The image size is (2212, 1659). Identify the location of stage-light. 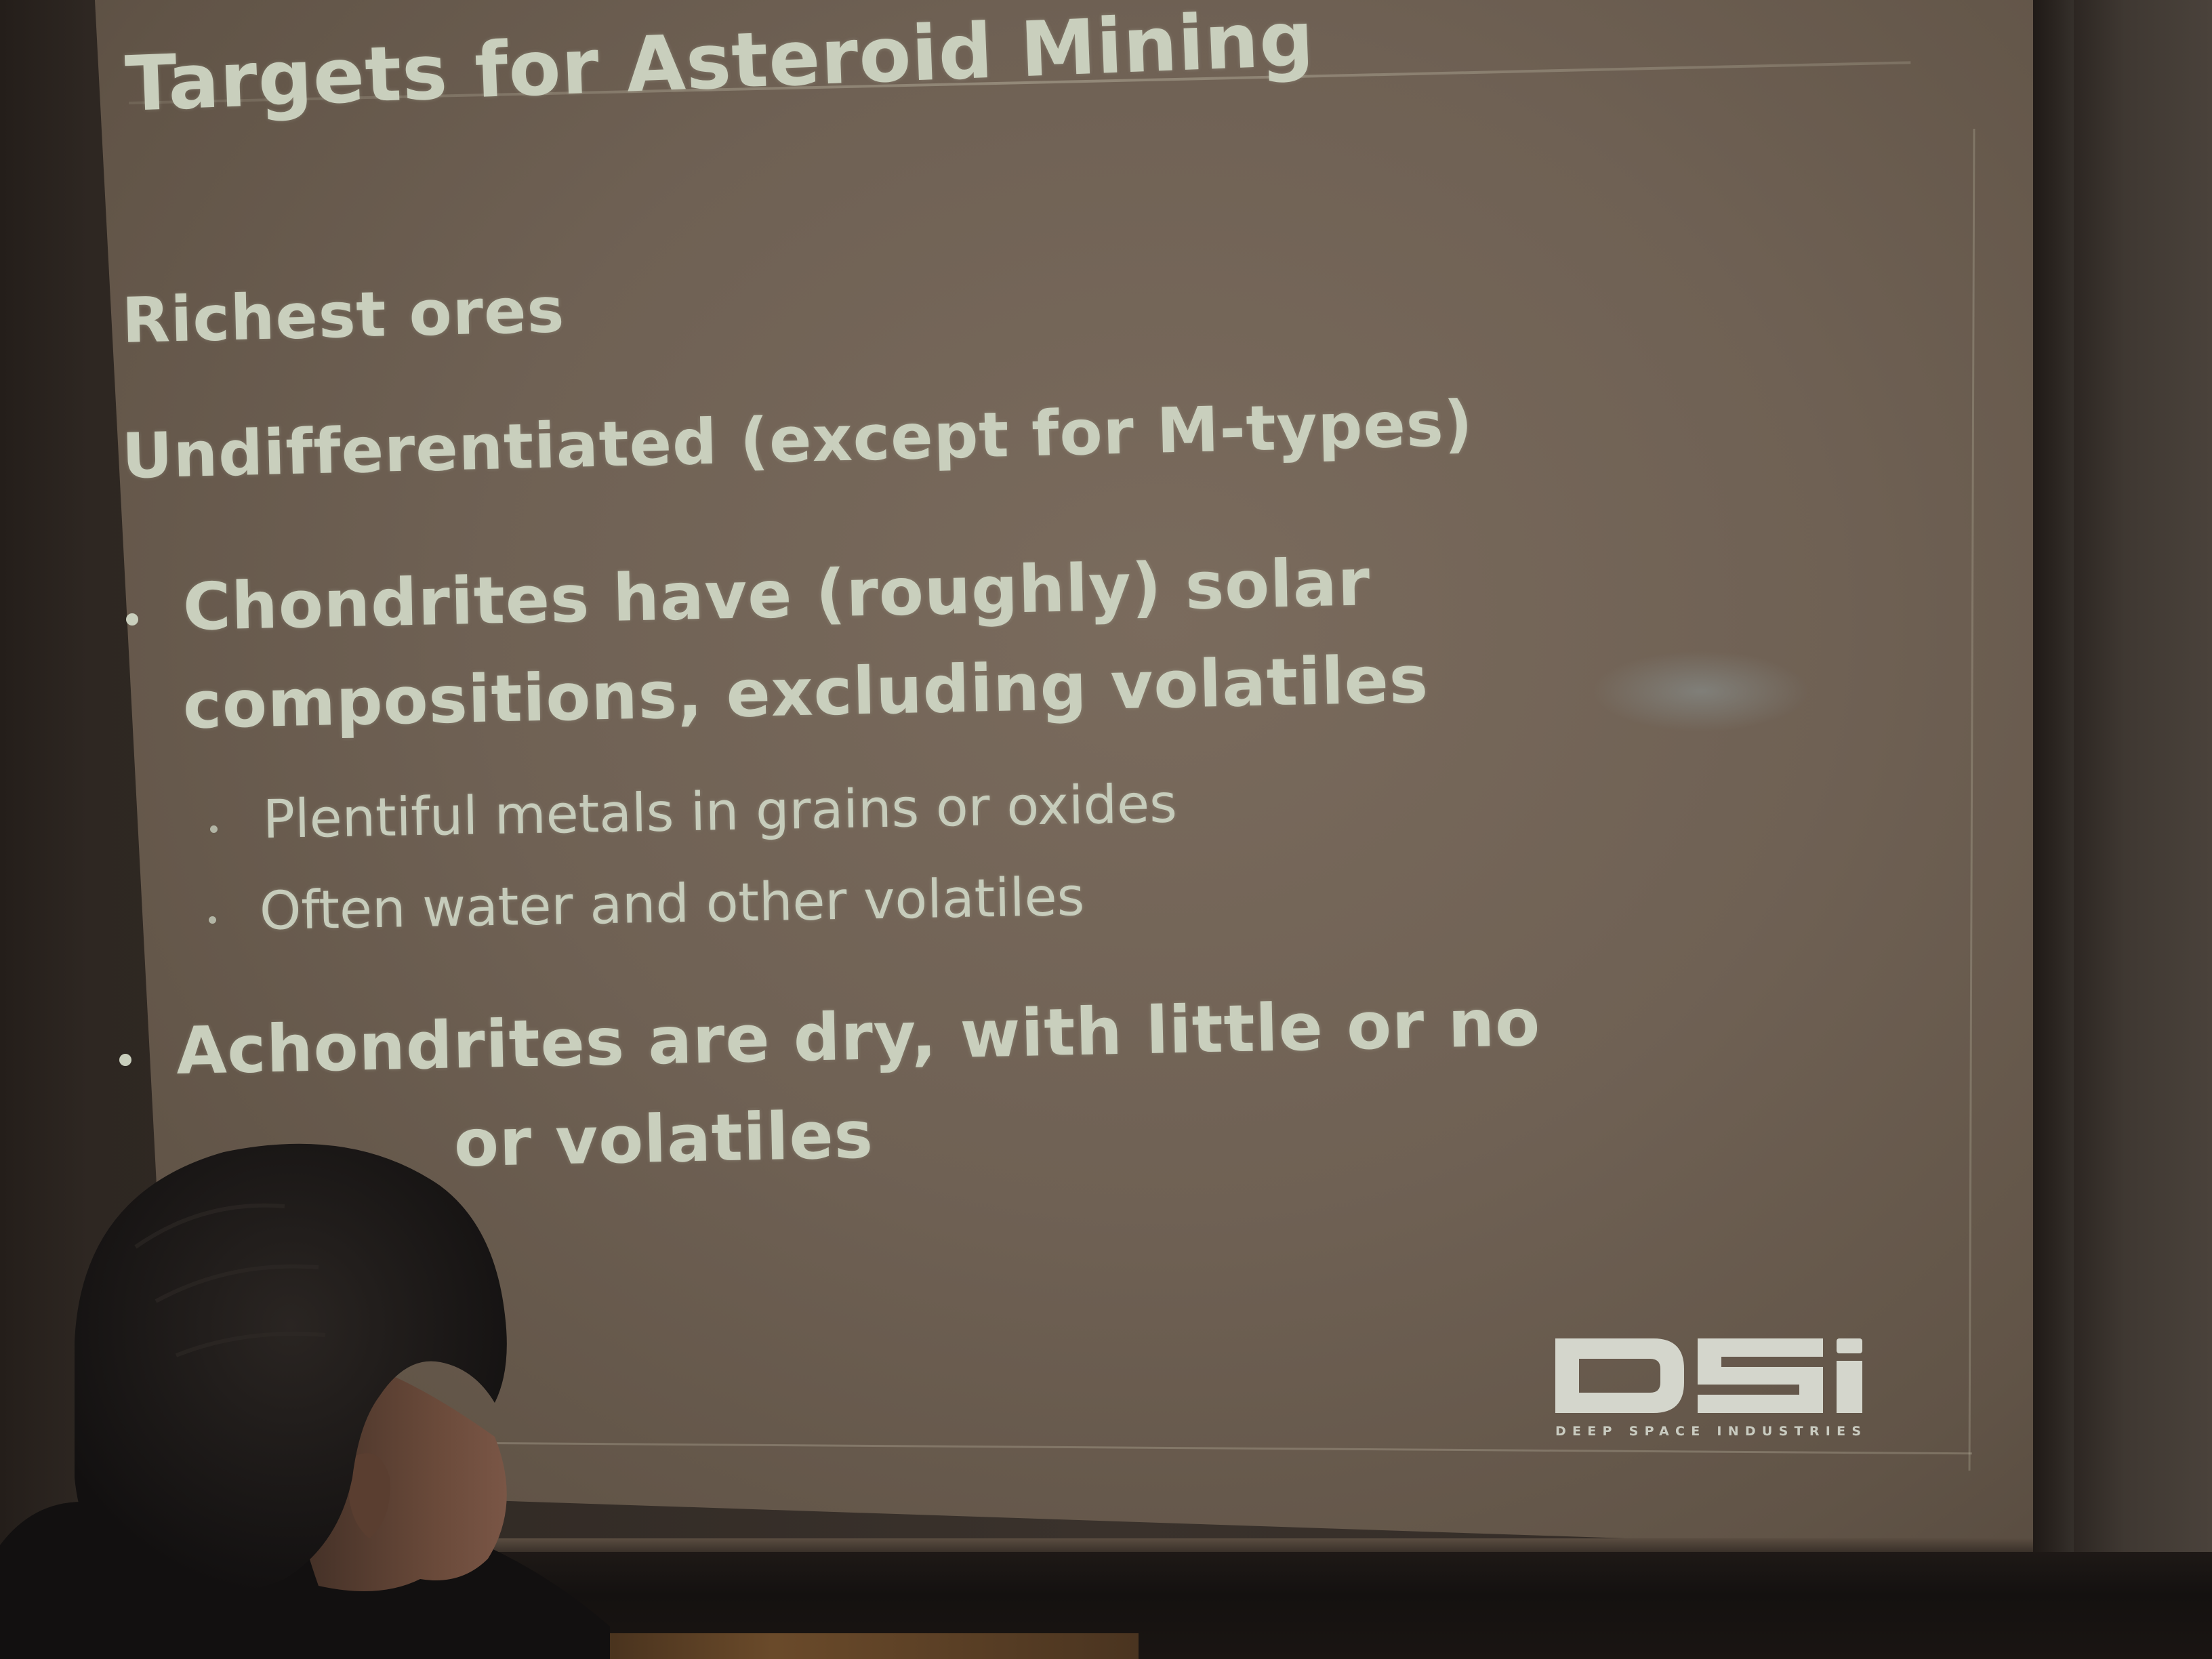
(834, 1646).